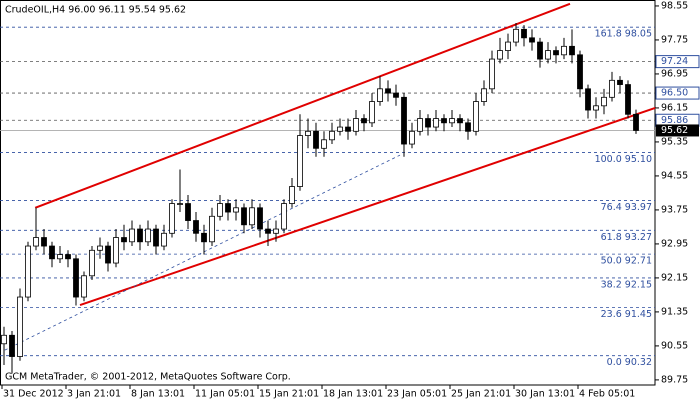  Describe the element at coordinates (674, 130) in the screenshot. I see `last-price-label: 95.62` at that location.